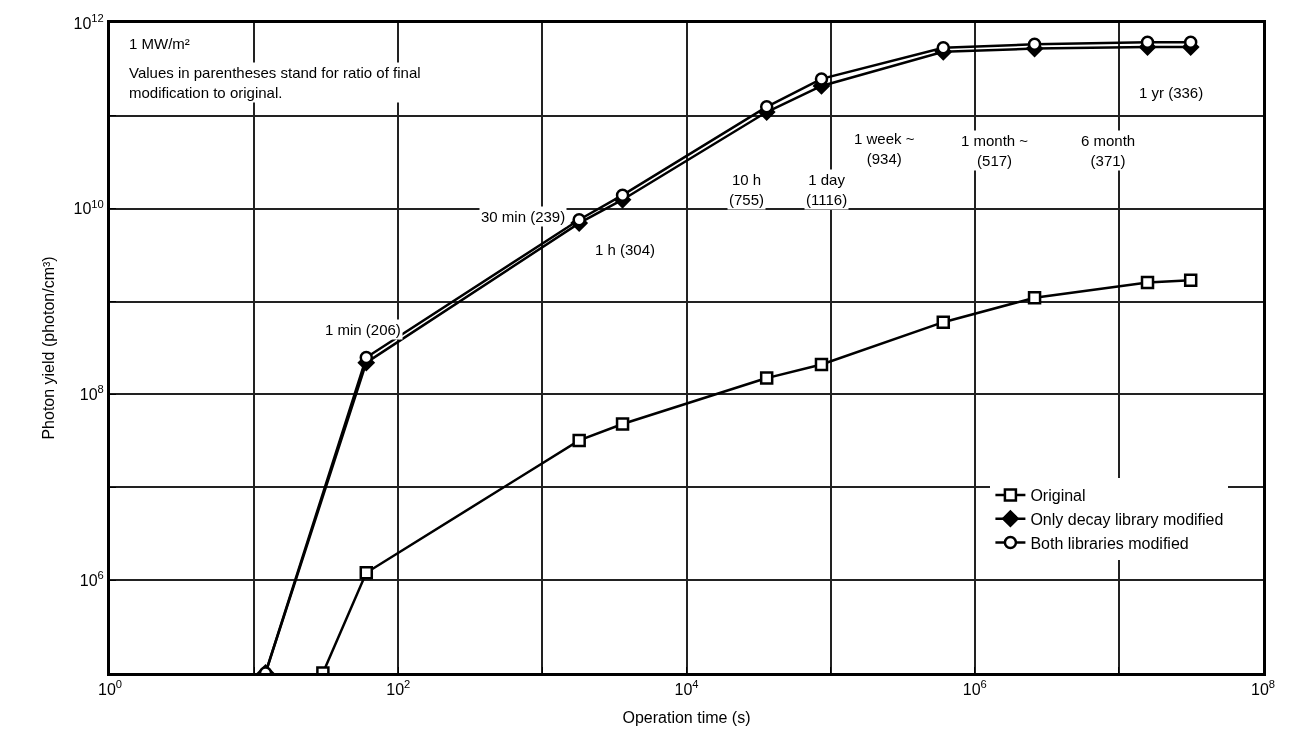  What do you see at coordinates (88, 207) in the screenshot?
I see `y-tick-label: 10$^{10}$` at bounding box center [88, 207].